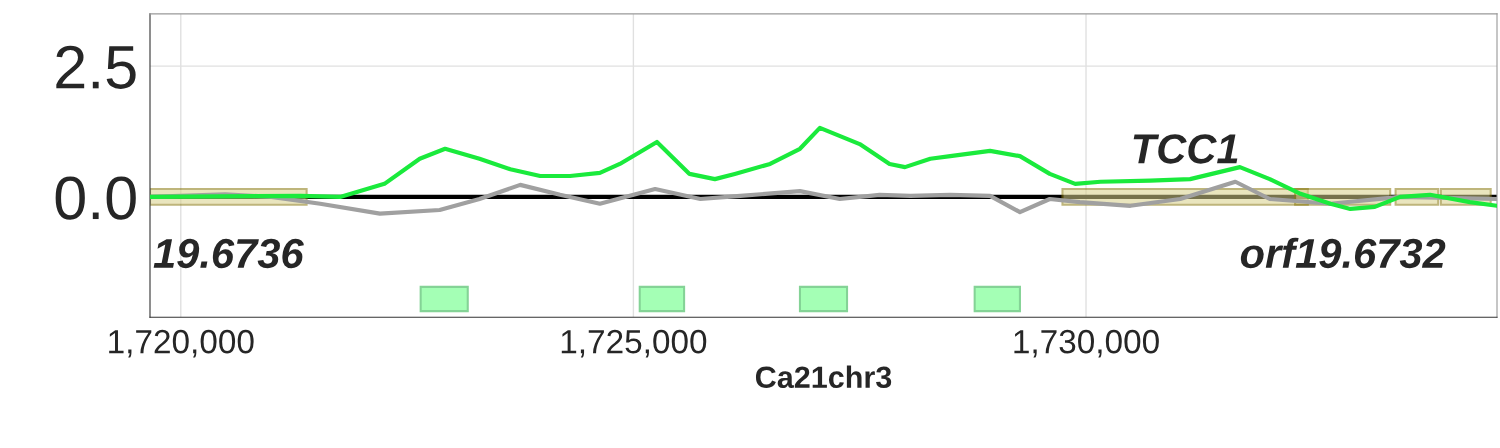 This screenshot has height=448, width=1500. I want to click on x-tick-label: 1,720,000, so click(181, 343).